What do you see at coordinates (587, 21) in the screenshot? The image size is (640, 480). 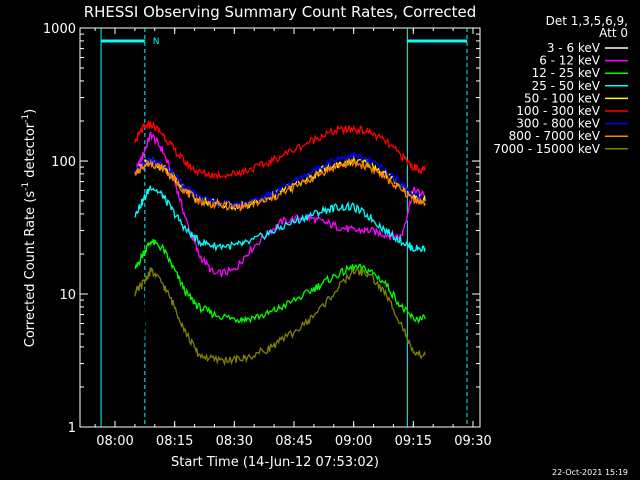 I see `legend-header-detectors: Det 1,3,5,6,9,` at bounding box center [587, 21].